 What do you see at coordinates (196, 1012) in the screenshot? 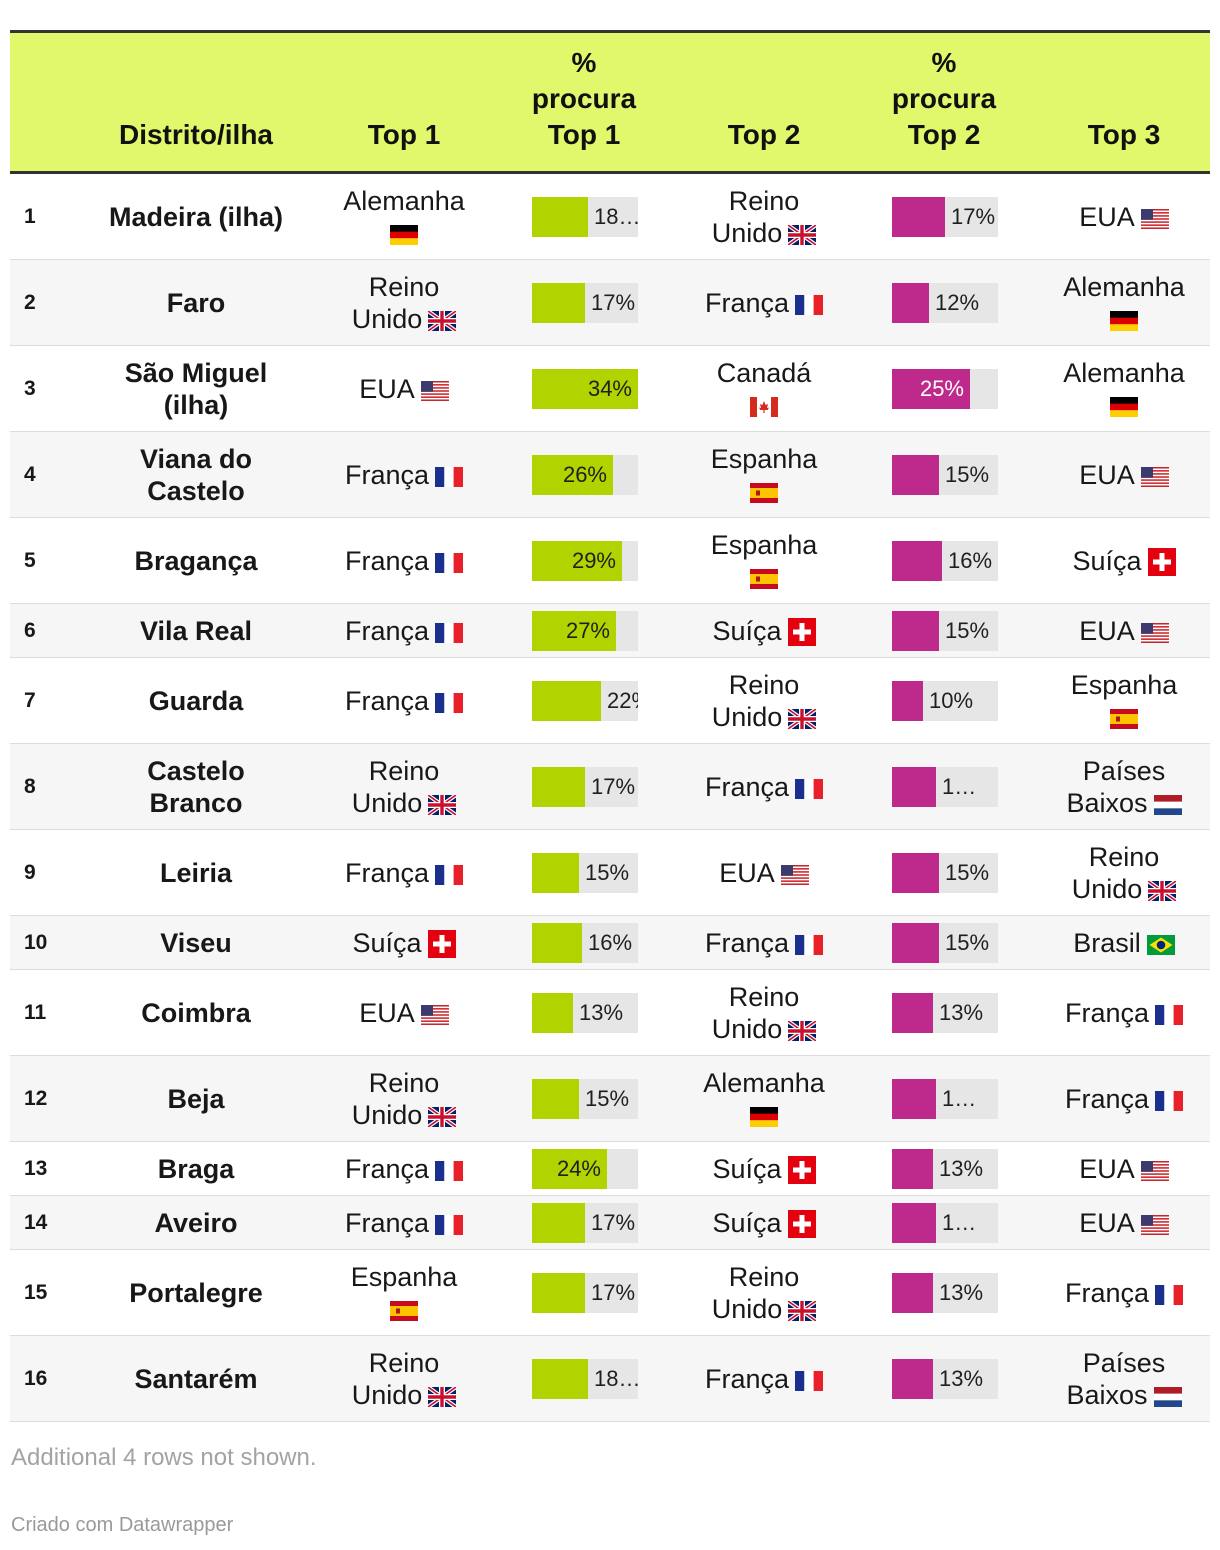
I see `district-name: Coimbra` at bounding box center [196, 1012].